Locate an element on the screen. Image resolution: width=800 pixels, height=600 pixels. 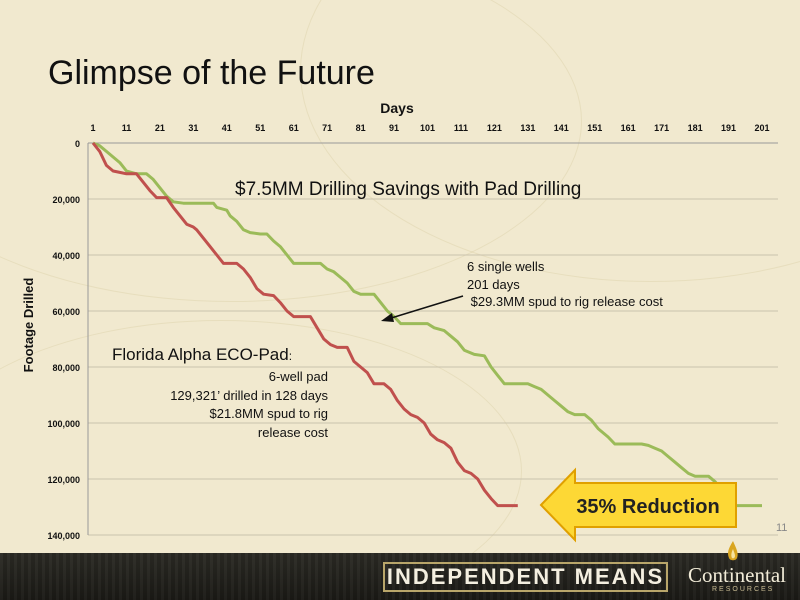
x-tick-label: 31 is located at coordinates (193, 128).